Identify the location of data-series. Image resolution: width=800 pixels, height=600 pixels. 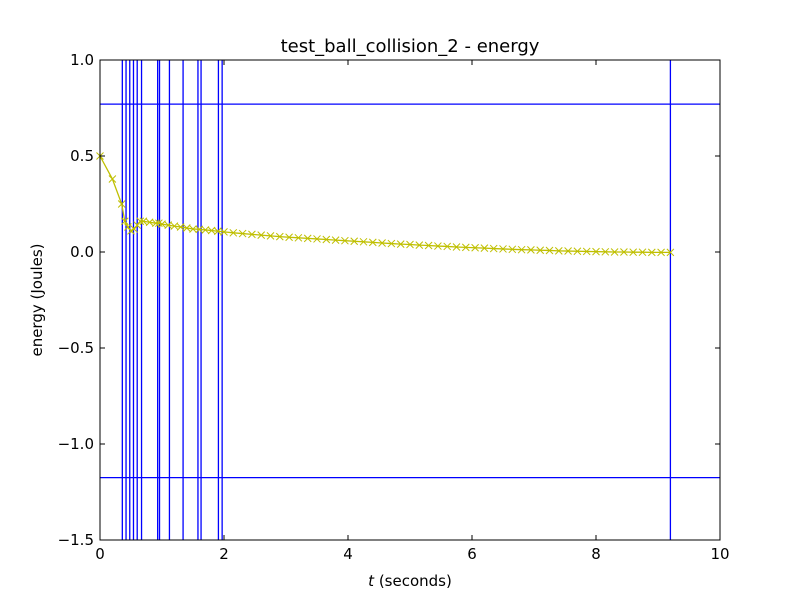
(385, 204).